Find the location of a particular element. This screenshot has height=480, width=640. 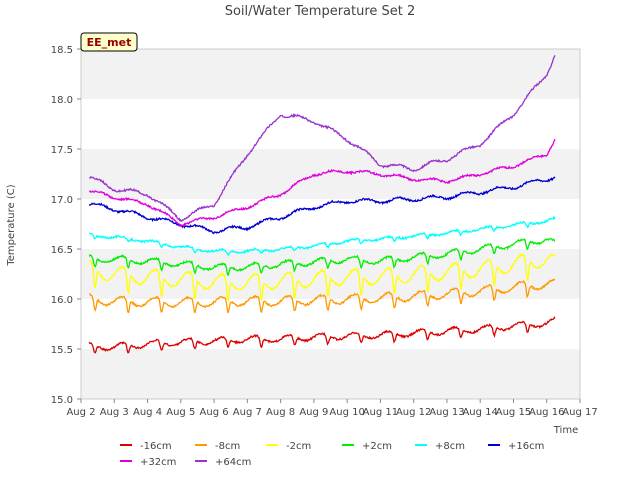

station-badge: EE_met is located at coordinates (109, 42).